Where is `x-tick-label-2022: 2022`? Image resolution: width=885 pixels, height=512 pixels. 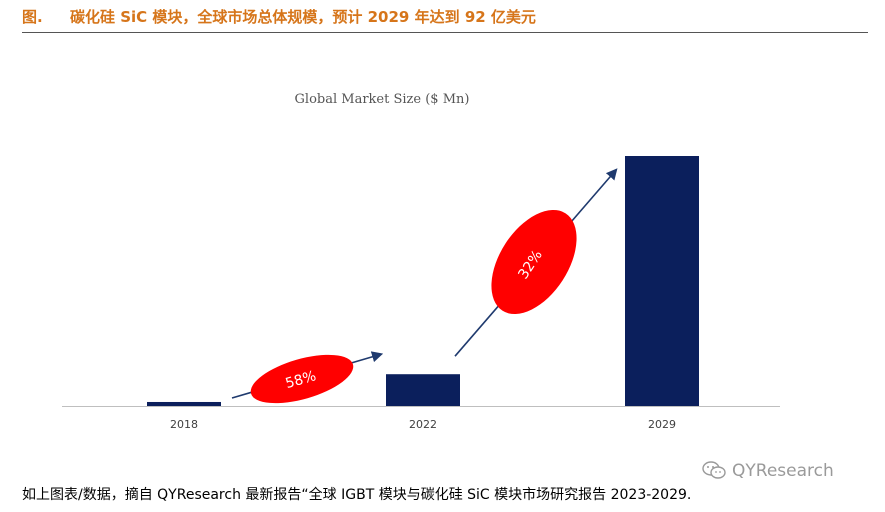 x-tick-label-2022: 2022 is located at coordinates (423, 424).